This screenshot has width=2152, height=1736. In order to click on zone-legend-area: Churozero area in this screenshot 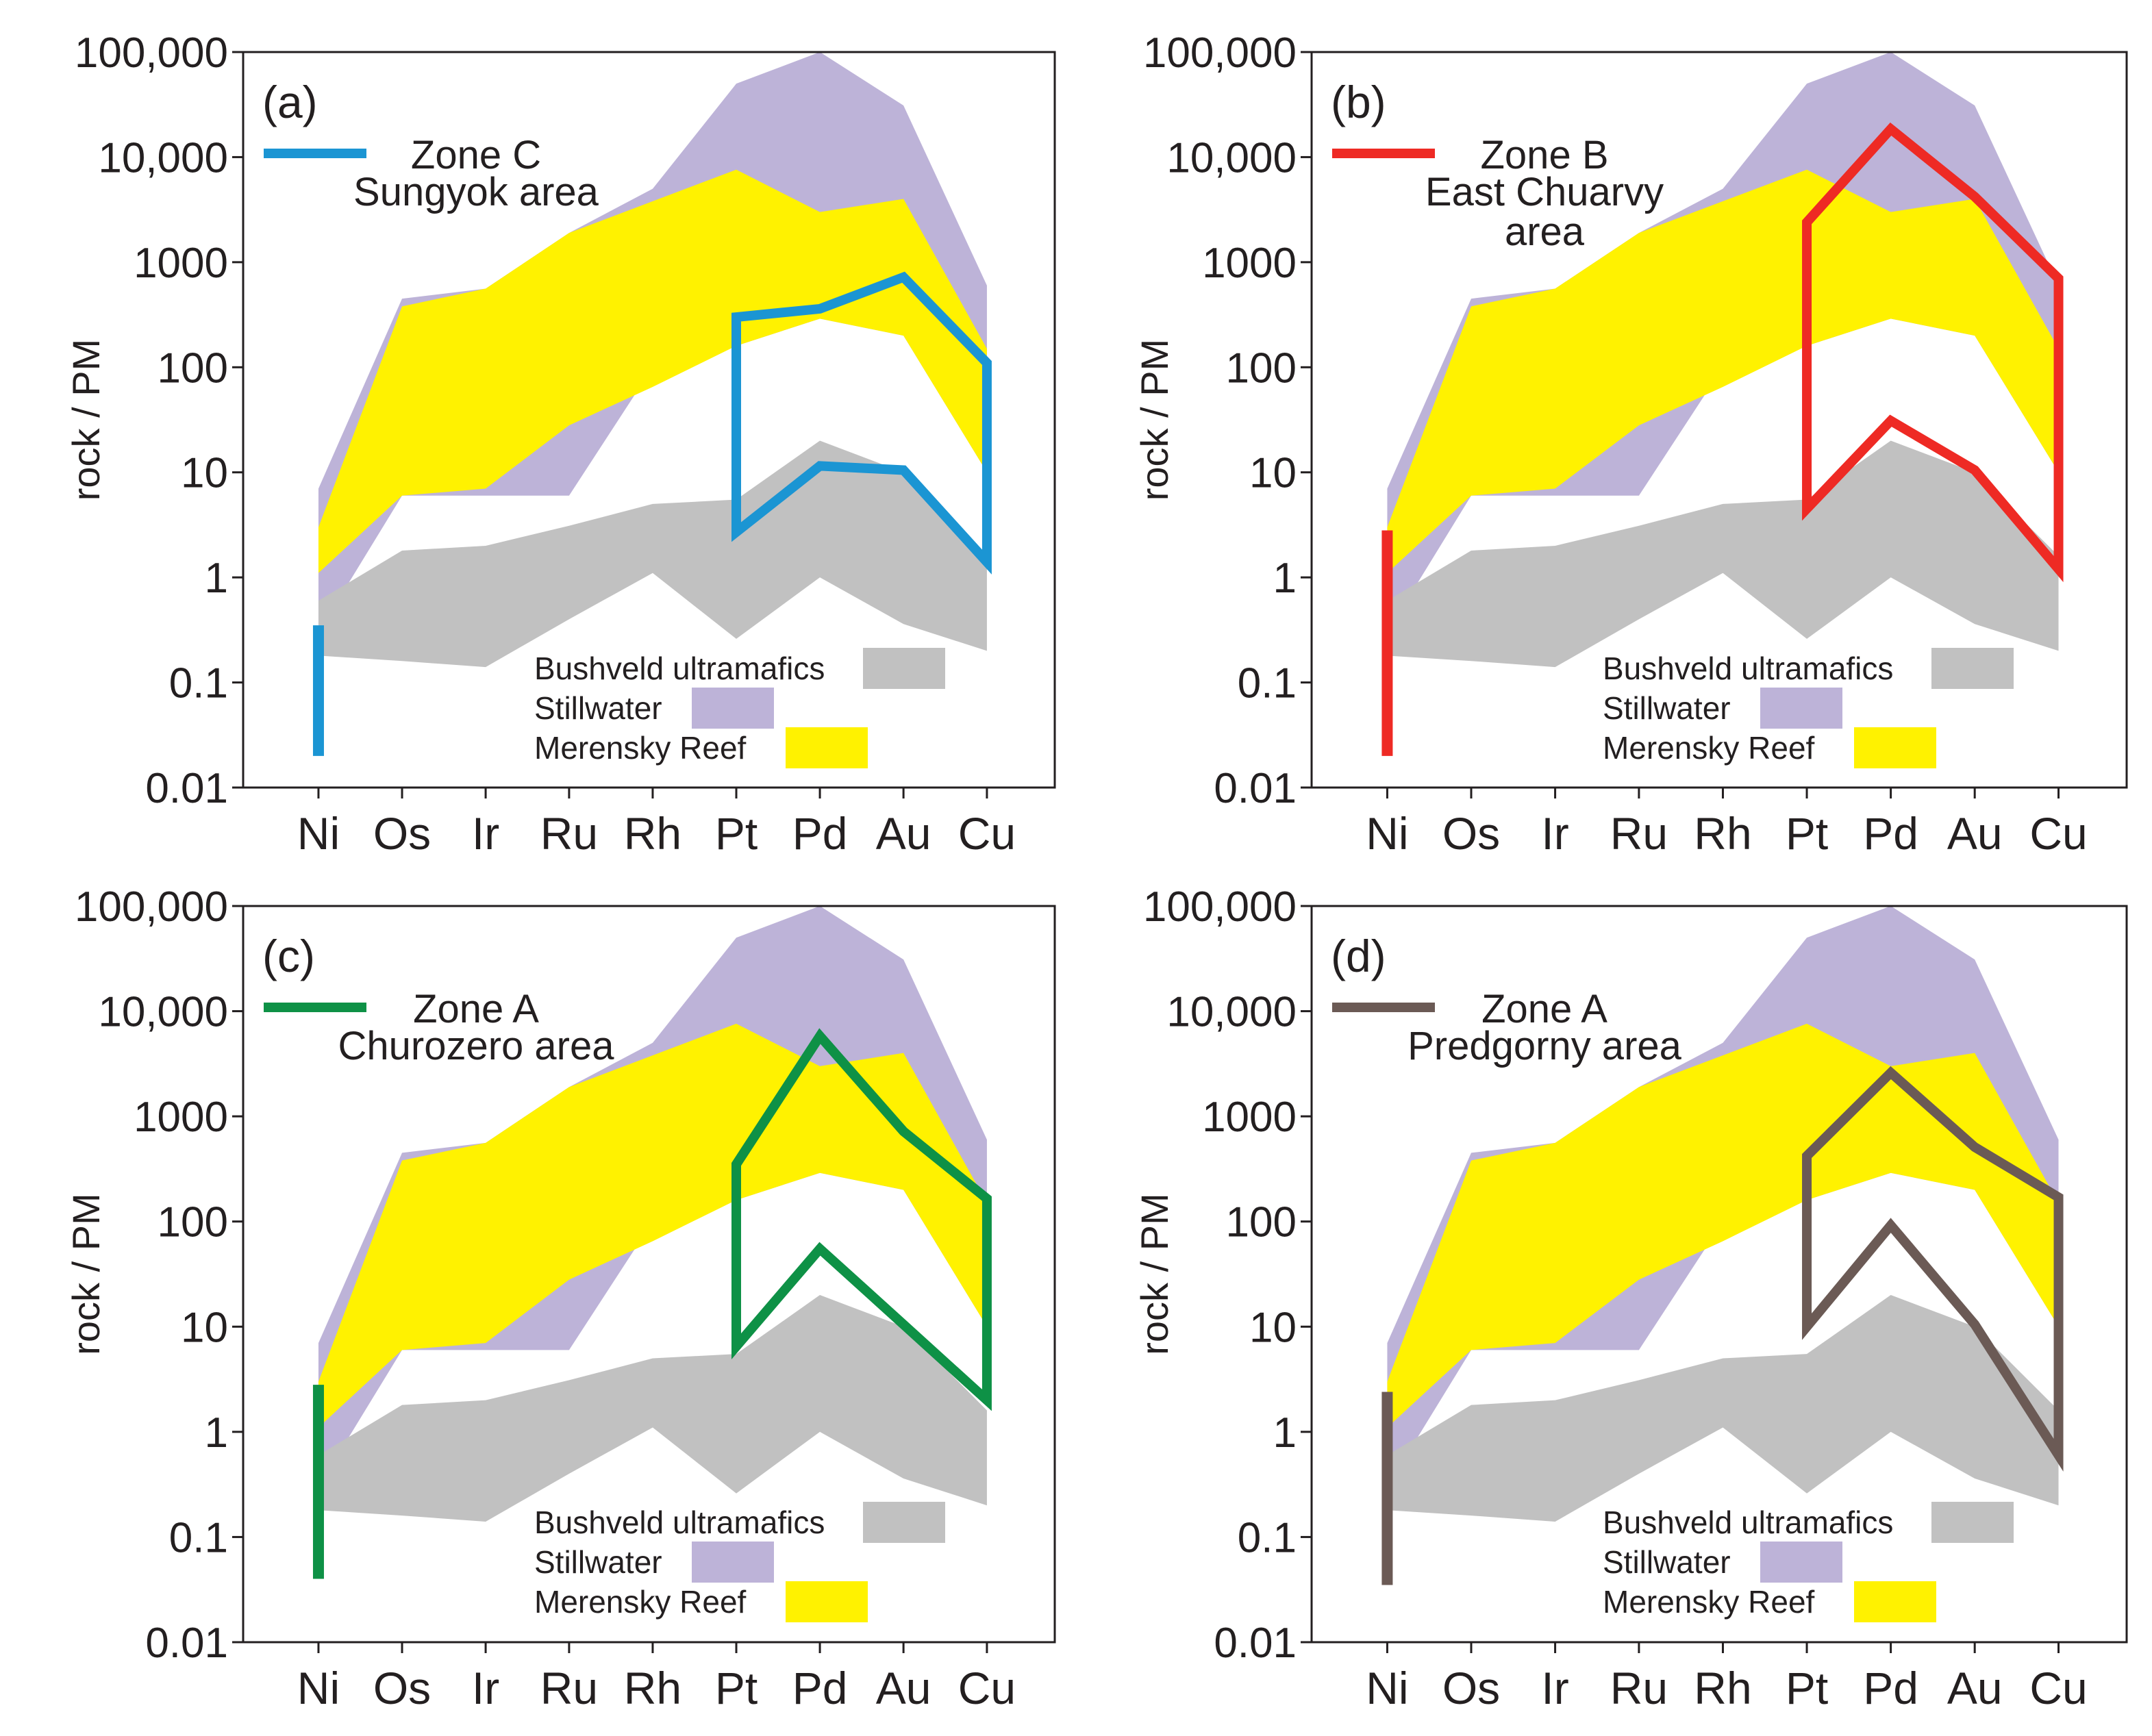, I will do `click(476, 1046)`.